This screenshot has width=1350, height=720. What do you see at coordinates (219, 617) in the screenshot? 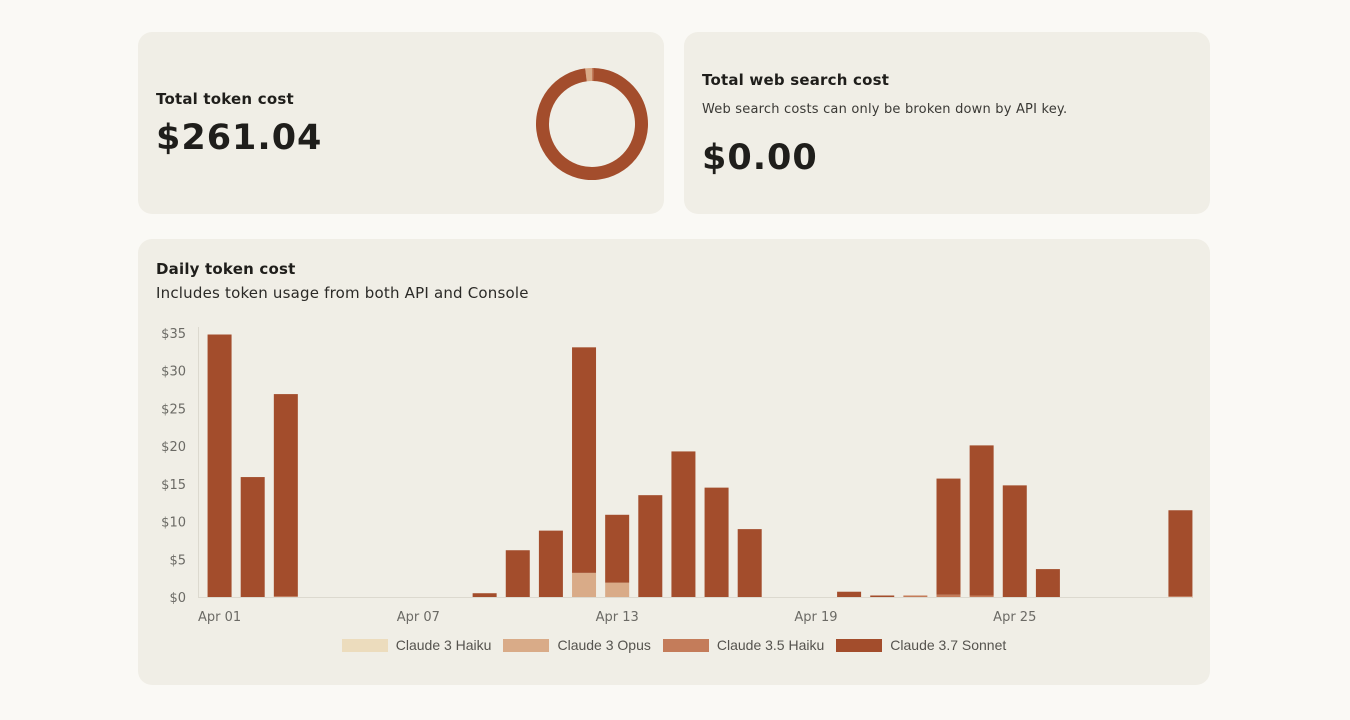
I see `x-tick-label: Apr 01` at bounding box center [219, 617].